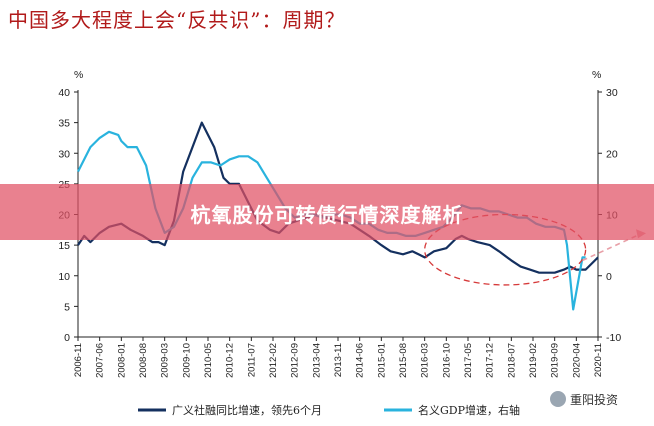 The height and width of the screenshot is (426, 654). I want to click on x-tick-label: 2010-05, so click(208, 360).